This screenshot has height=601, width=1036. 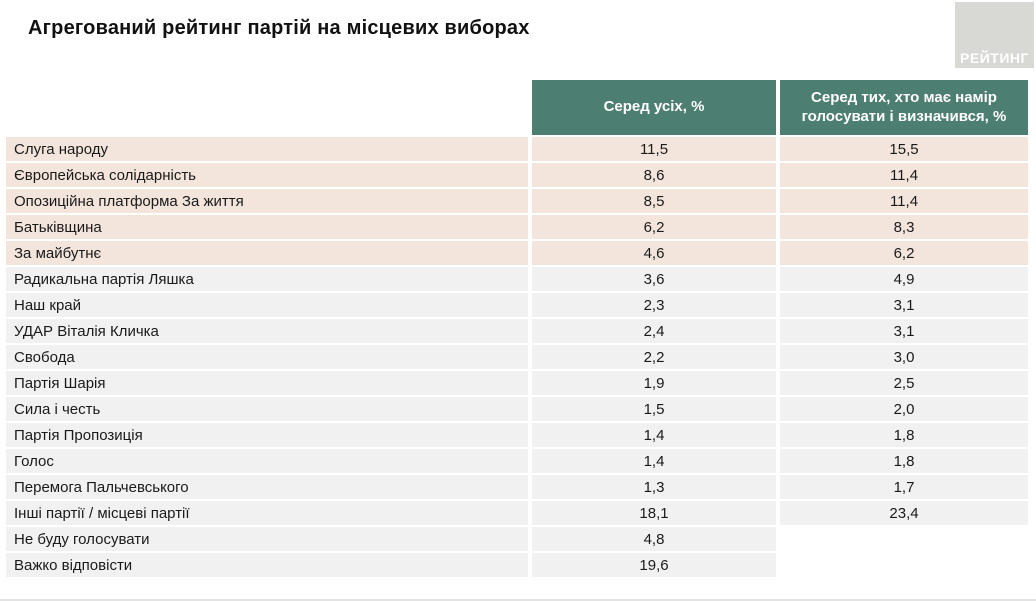 What do you see at coordinates (267, 149) in the screenshot?
I see `party-name: Слуга народу` at bounding box center [267, 149].